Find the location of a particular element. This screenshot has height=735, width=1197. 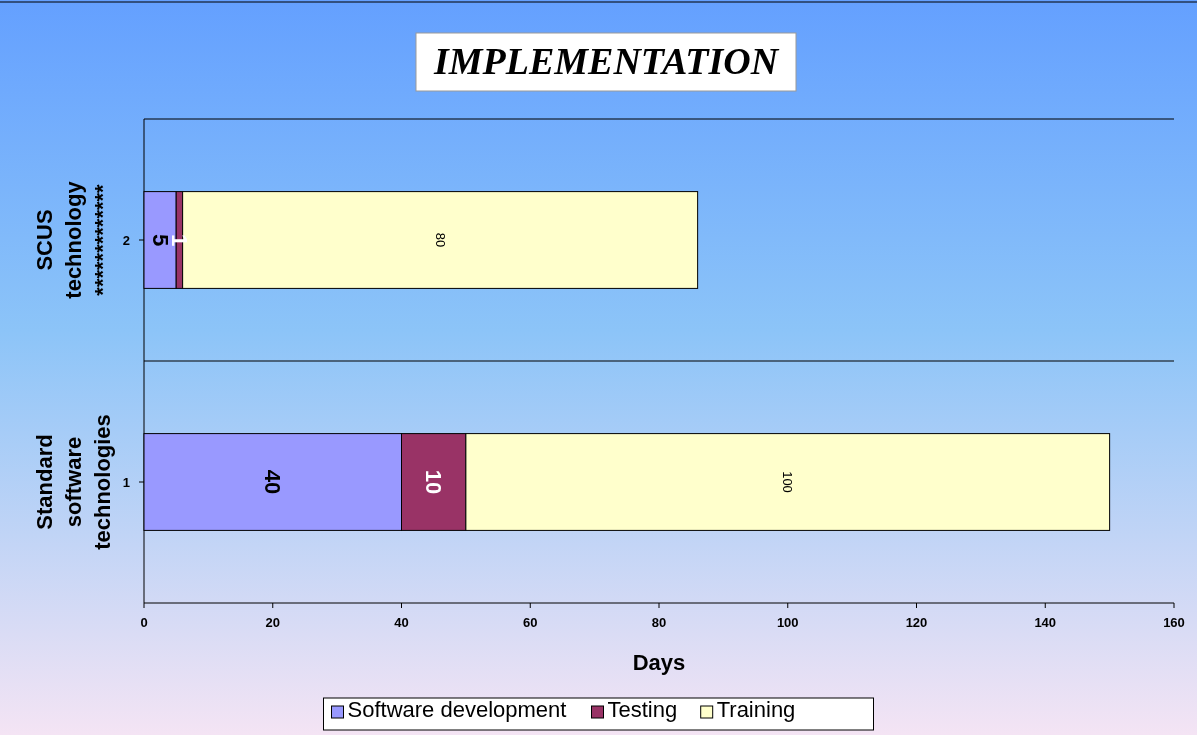

data-label: 80 is located at coordinates (440, 240).